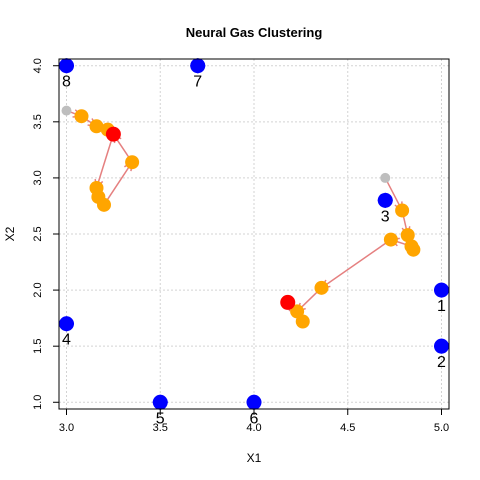 The width and height of the screenshot is (480, 480). What do you see at coordinates (38, 233) in the screenshot?
I see `y-tick-label: 2.5` at bounding box center [38, 233].